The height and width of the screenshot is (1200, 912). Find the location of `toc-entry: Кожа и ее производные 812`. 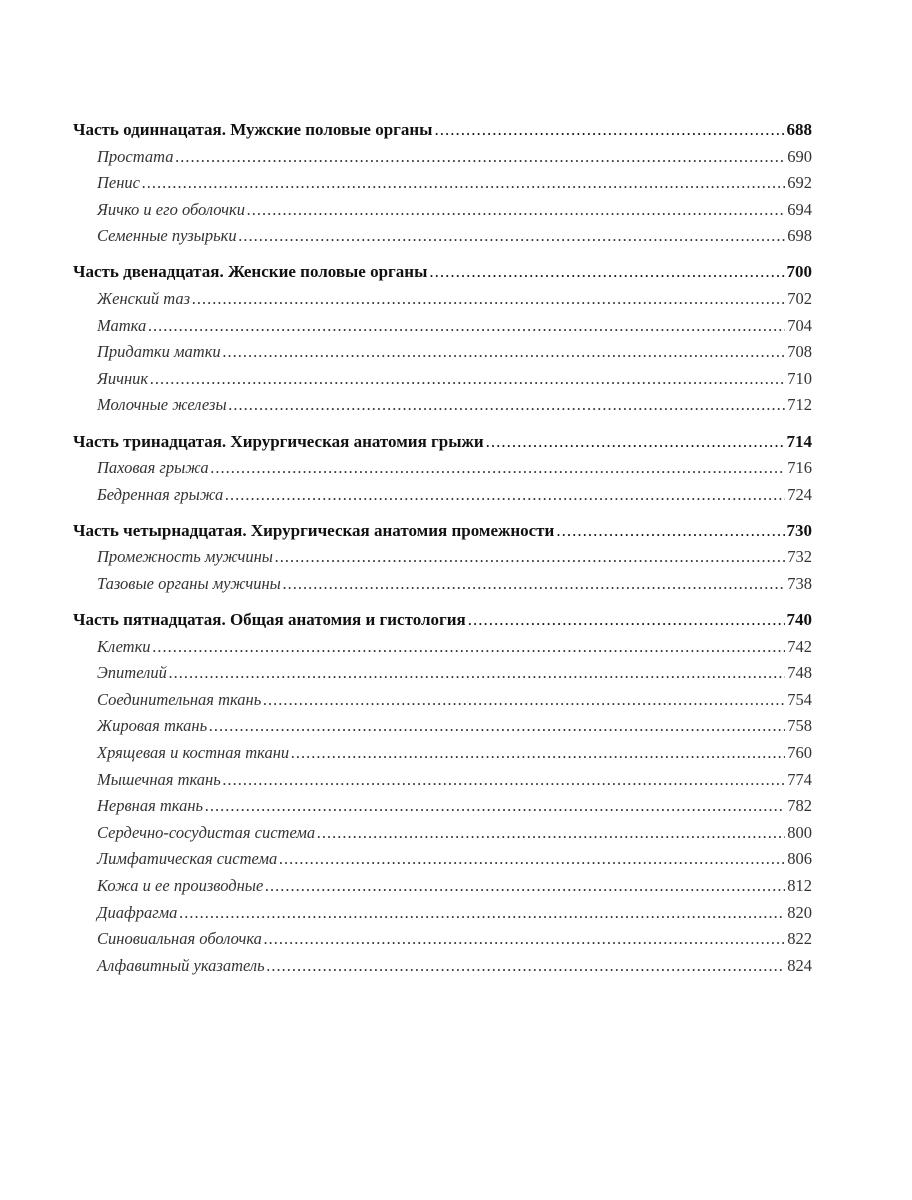

toc-entry: Кожа и ее производные 812 is located at coordinates (442, 886).